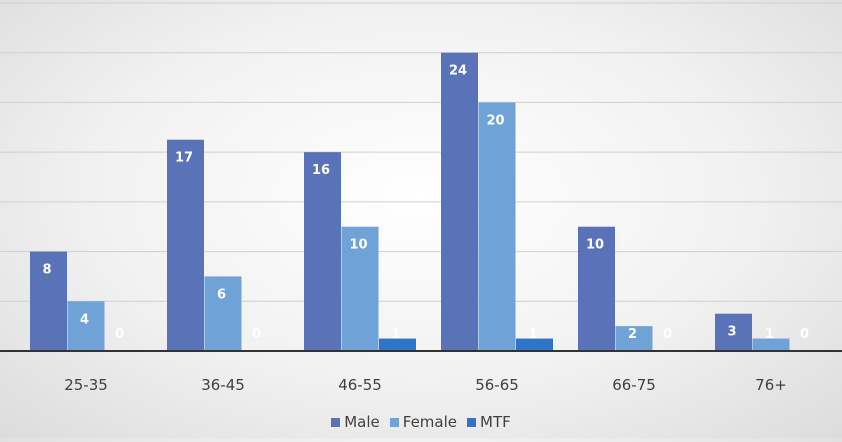 The height and width of the screenshot is (442, 842). What do you see at coordinates (495, 422) in the screenshot?
I see `legend-label: MTF` at bounding box center [495, 422].